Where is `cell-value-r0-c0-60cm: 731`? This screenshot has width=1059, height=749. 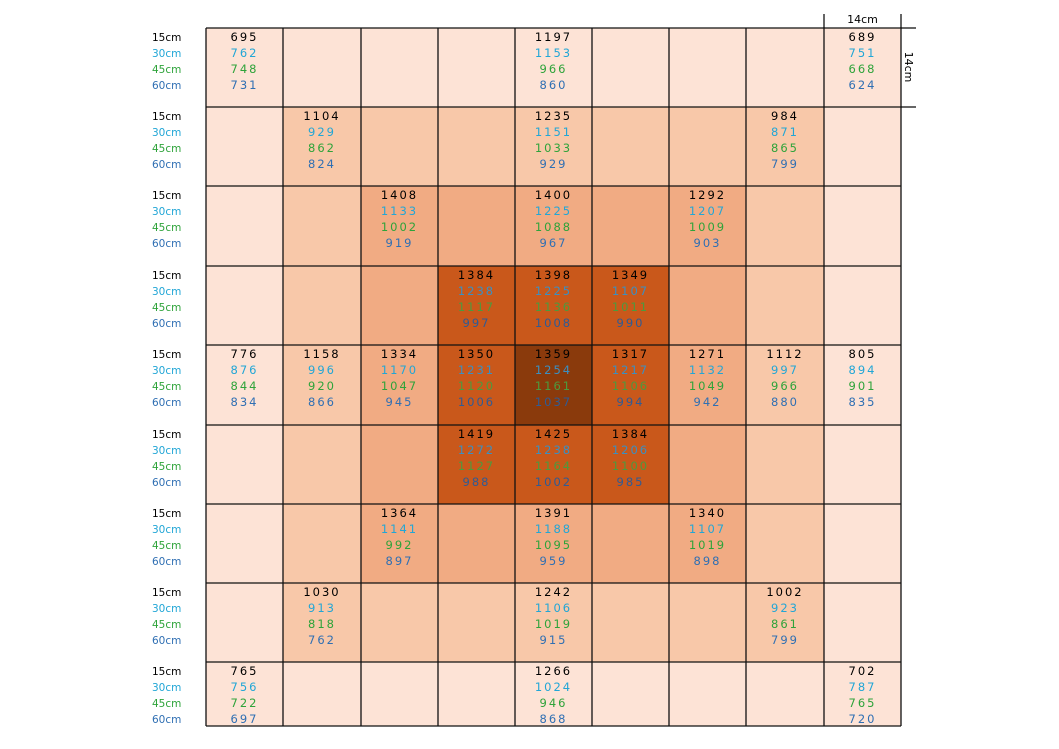 cell-value-r0-c0-60cm: 731 is located at coordinates (245, 85).